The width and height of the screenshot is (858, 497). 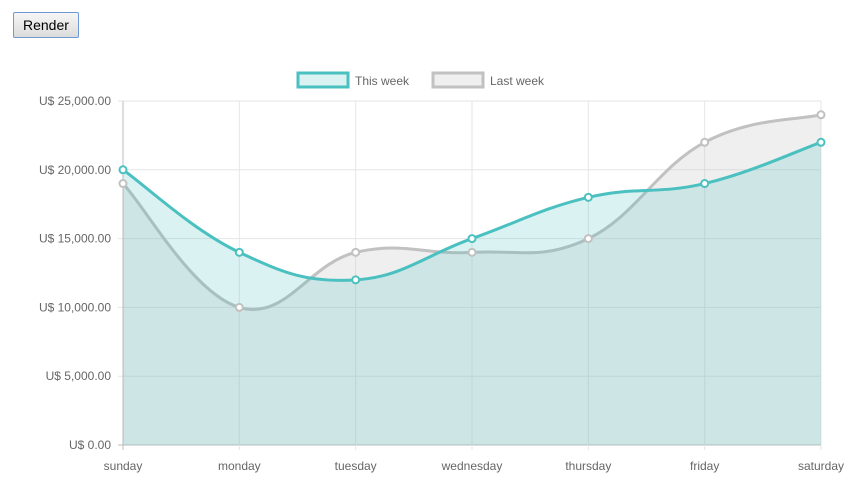 What do you see at coordinates (517, 81) in the screenshot?
I see `legend-label: Last week` at bounding box center [517, 81].